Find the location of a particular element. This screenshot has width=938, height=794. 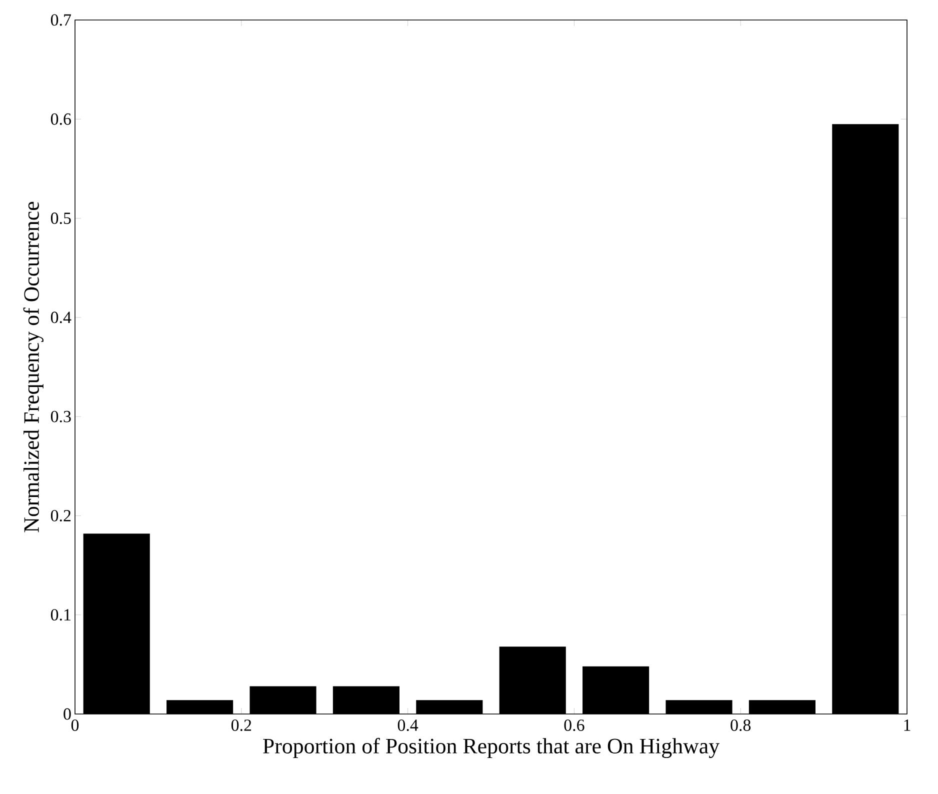

x-tick-label: 1 is located at coordinates (907, 725).